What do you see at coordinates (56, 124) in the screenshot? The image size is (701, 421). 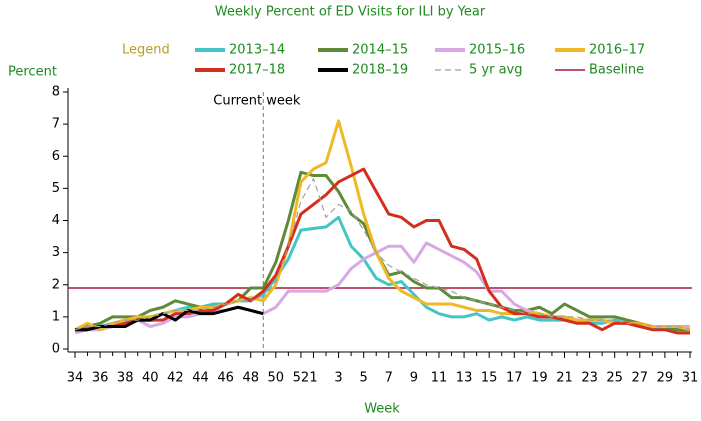 I see `y-tick-label: 7` at bounding box center [56, 124].